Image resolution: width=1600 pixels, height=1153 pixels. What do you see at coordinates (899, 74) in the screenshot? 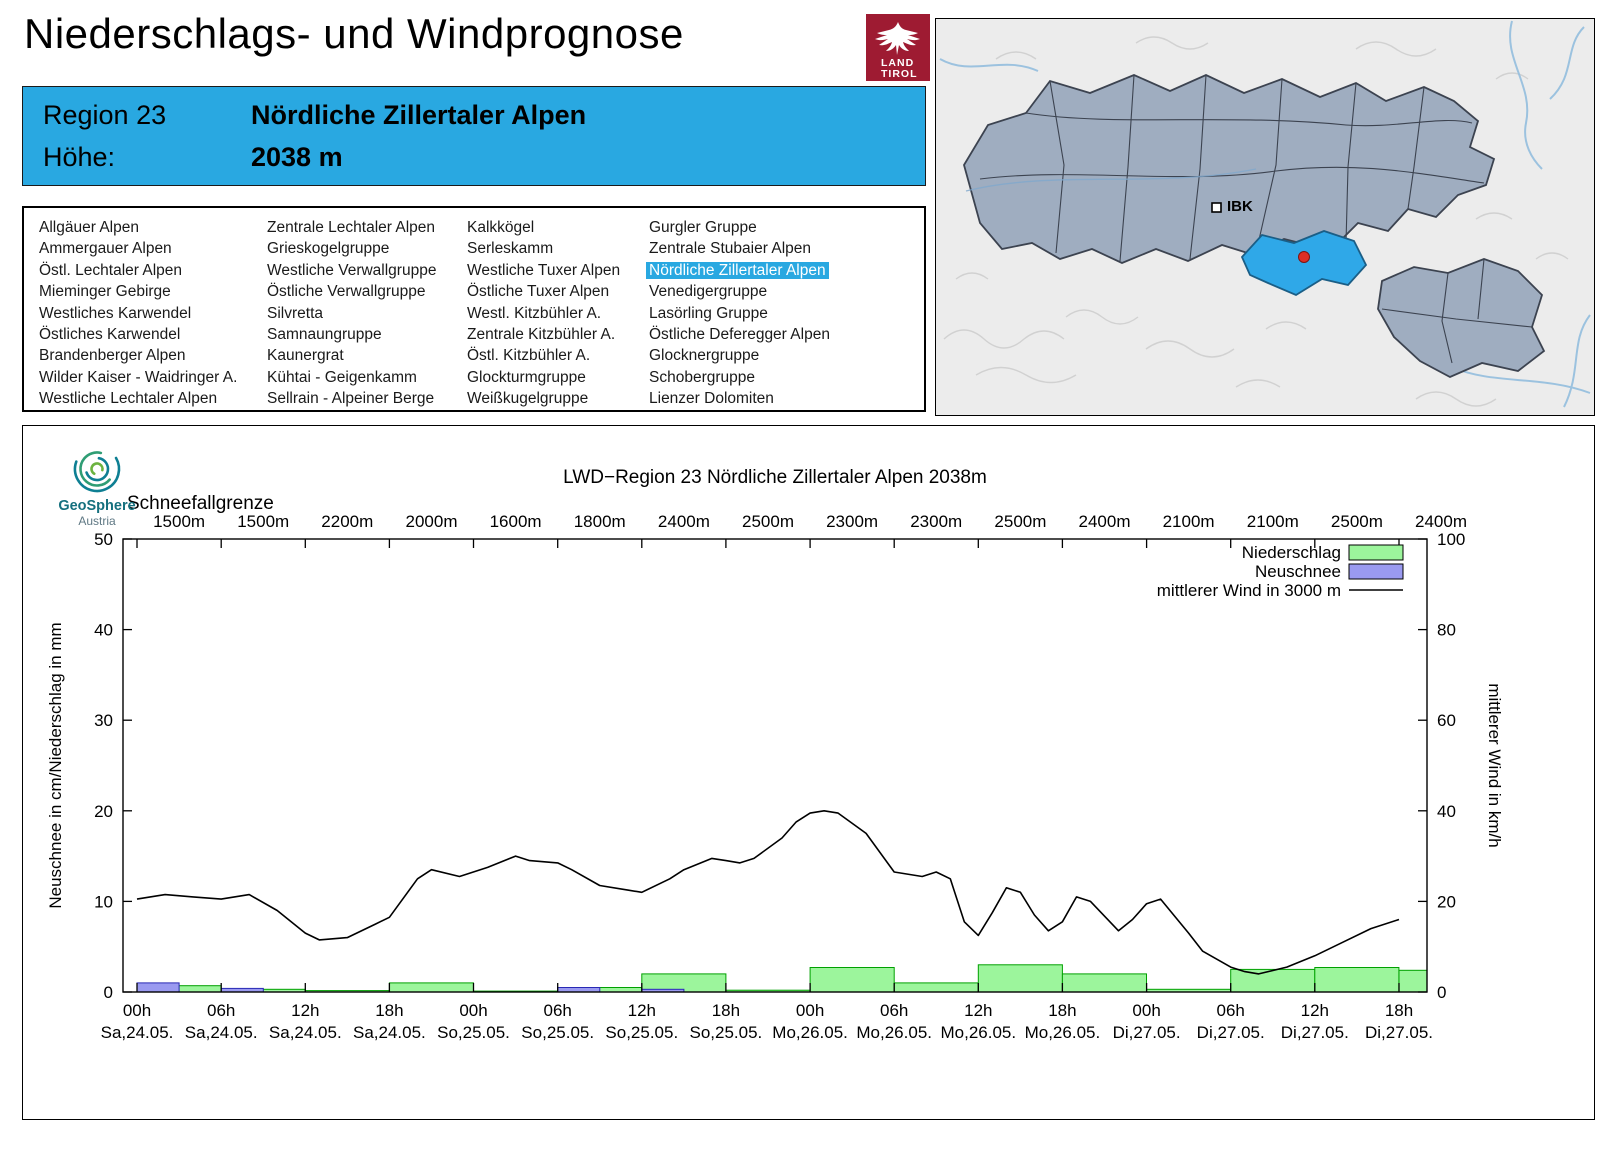
I see `logo-text-tirol: TIROL` at bounding box center [899, 74].